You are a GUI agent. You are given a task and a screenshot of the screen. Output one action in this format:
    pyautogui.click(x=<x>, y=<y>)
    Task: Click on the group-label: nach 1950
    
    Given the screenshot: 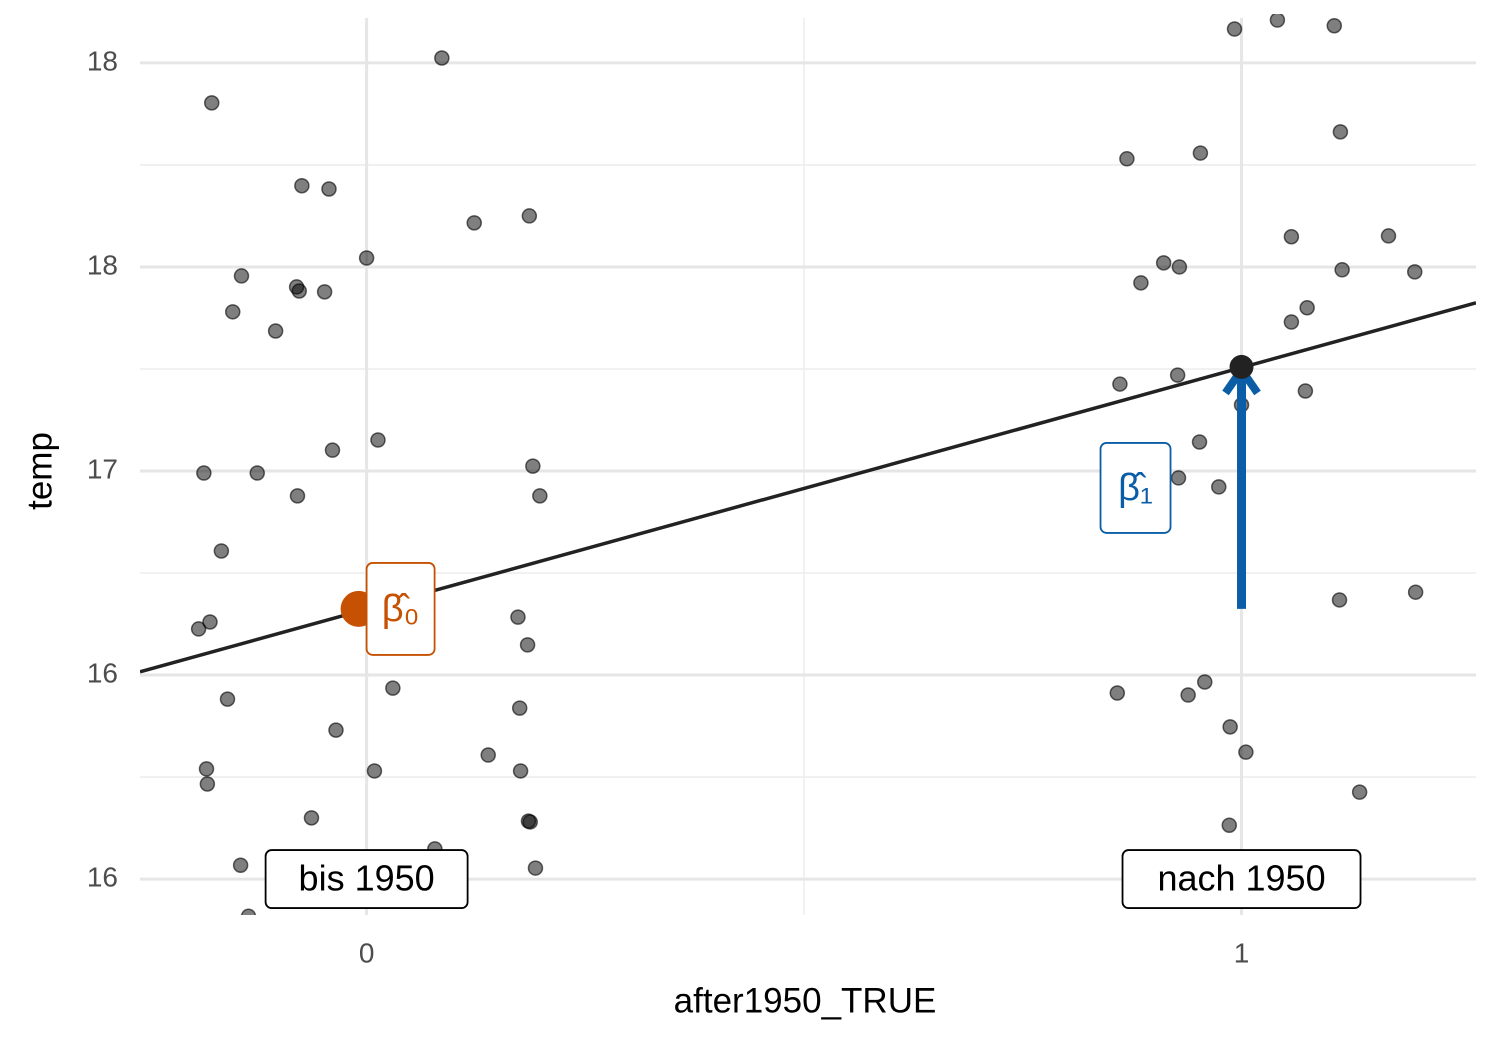 What is the action you would take?
    pyautogui.click(x=1241, y=878)
    